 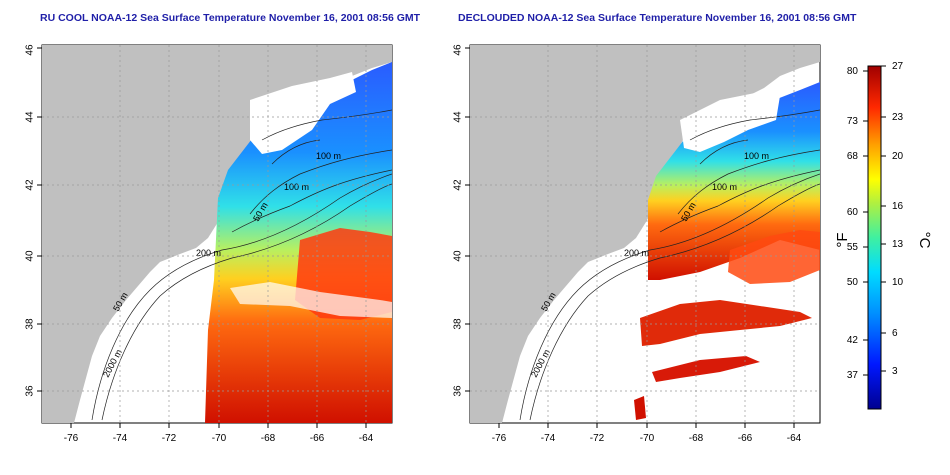 I want to click on sst-field, so click(x=298, y=242).